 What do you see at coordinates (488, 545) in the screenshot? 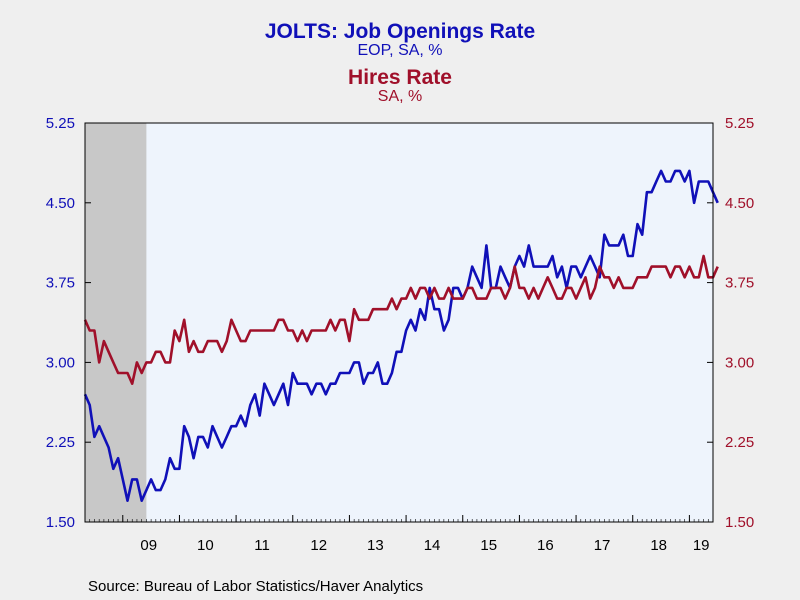
I see `x-tick-label: 15` at bounding box center [488, 545].